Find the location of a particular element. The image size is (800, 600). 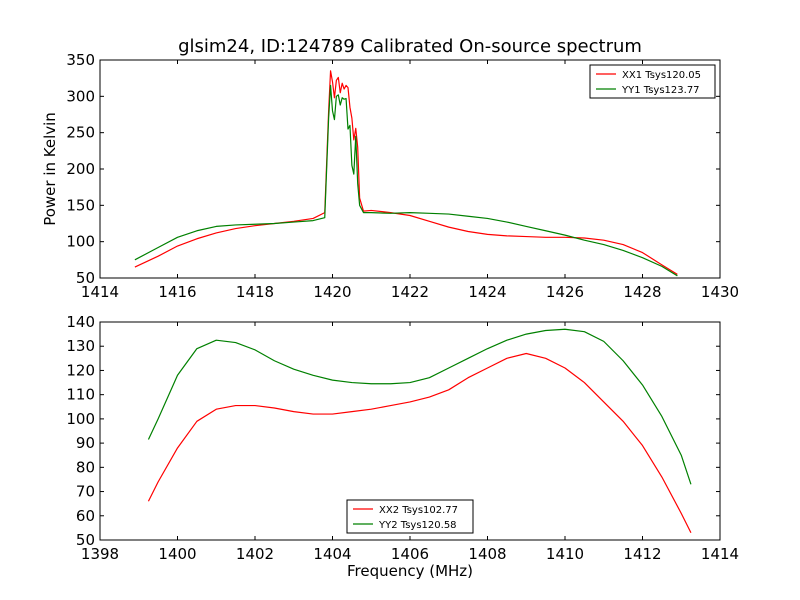

legend: XX1 Tsys120.05 YY1 Tsys123.77 is located at coordinates (652, 81).